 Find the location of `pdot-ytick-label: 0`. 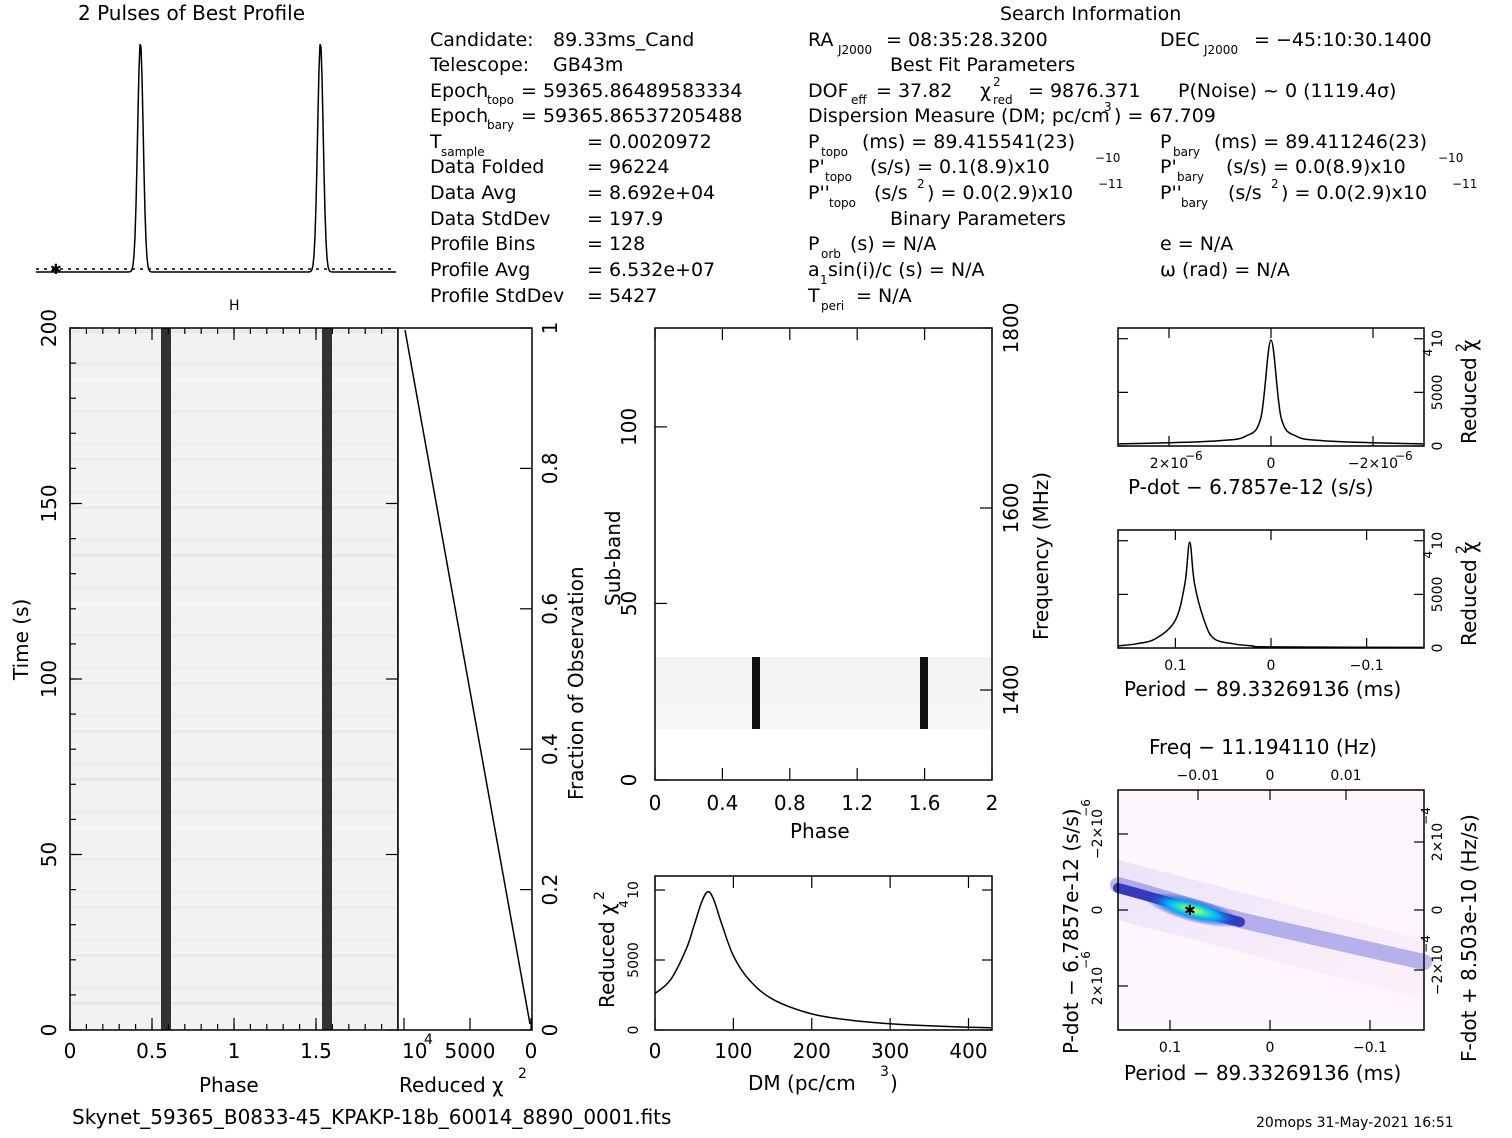

pdot-ytick-label: 0 is located at coordinates (1438, 446).